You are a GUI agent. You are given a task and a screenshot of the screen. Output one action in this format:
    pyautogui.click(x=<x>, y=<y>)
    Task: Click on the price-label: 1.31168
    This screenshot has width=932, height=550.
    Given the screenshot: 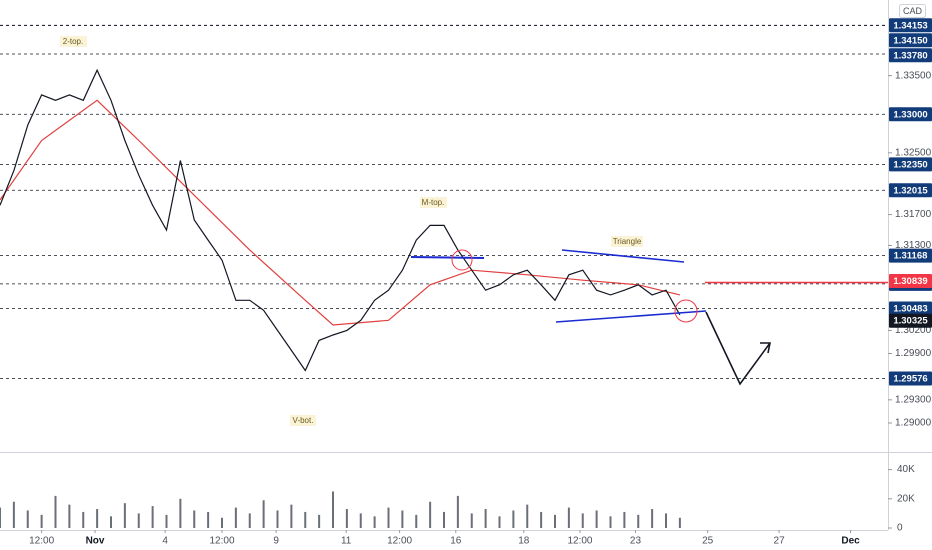 What is the action you would take?
    pyautogui.click(x=911, y=256)
    